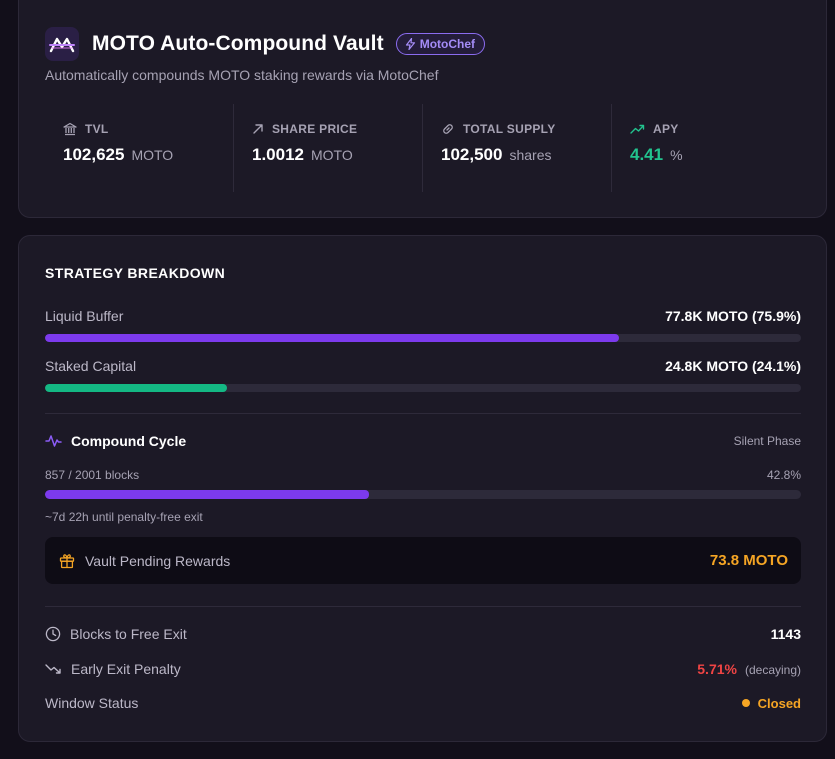 This screenshot has height=759, width=835. What do you see at coordinates (676, 155) in the screenshot?
I see `stat-unit: %` at bounding box center [676, 155].